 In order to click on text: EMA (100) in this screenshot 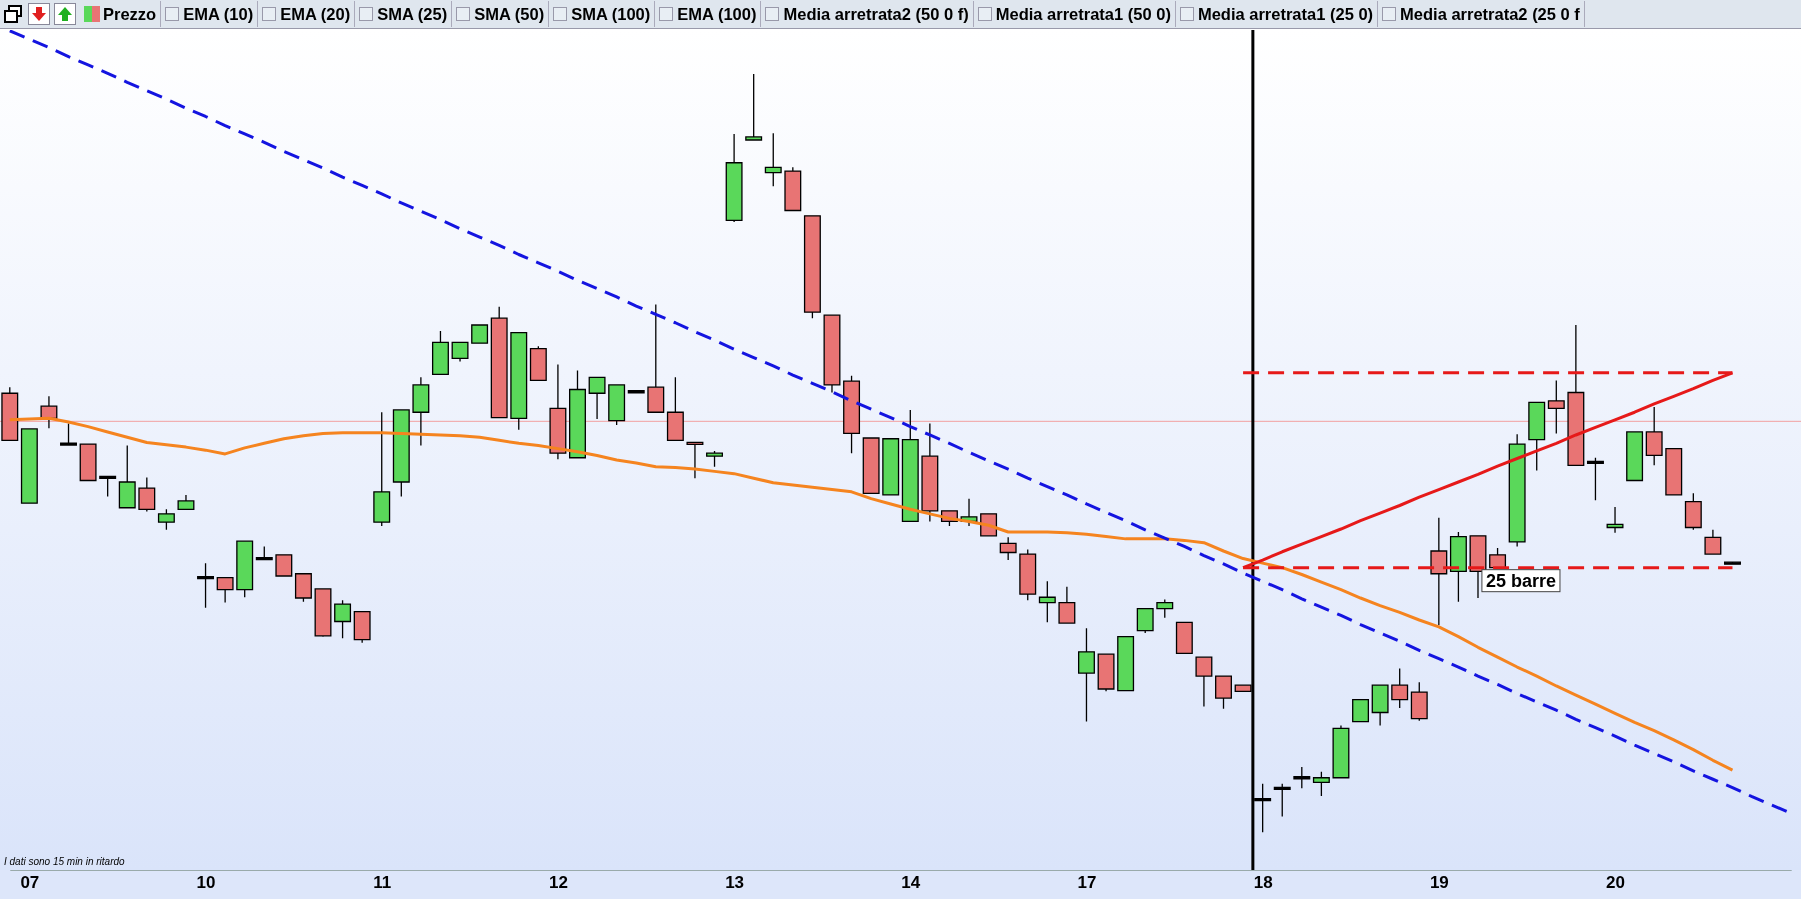, I will do `click(717, 14)`.